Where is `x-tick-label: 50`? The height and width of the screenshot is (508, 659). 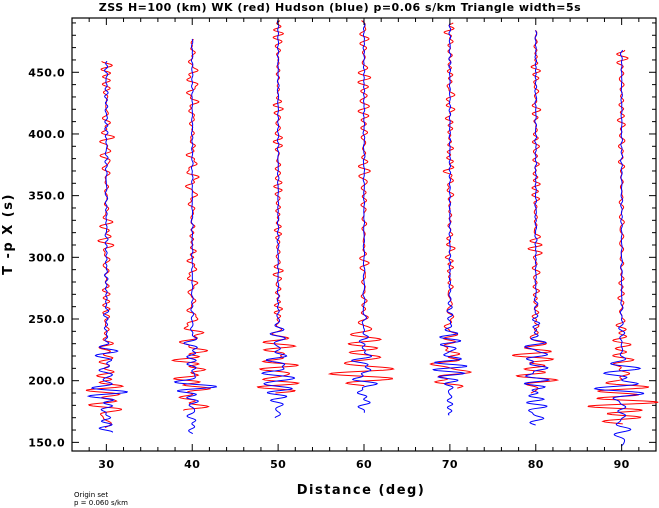 x-tick-label: 50 is located at coordinates (278, 464).